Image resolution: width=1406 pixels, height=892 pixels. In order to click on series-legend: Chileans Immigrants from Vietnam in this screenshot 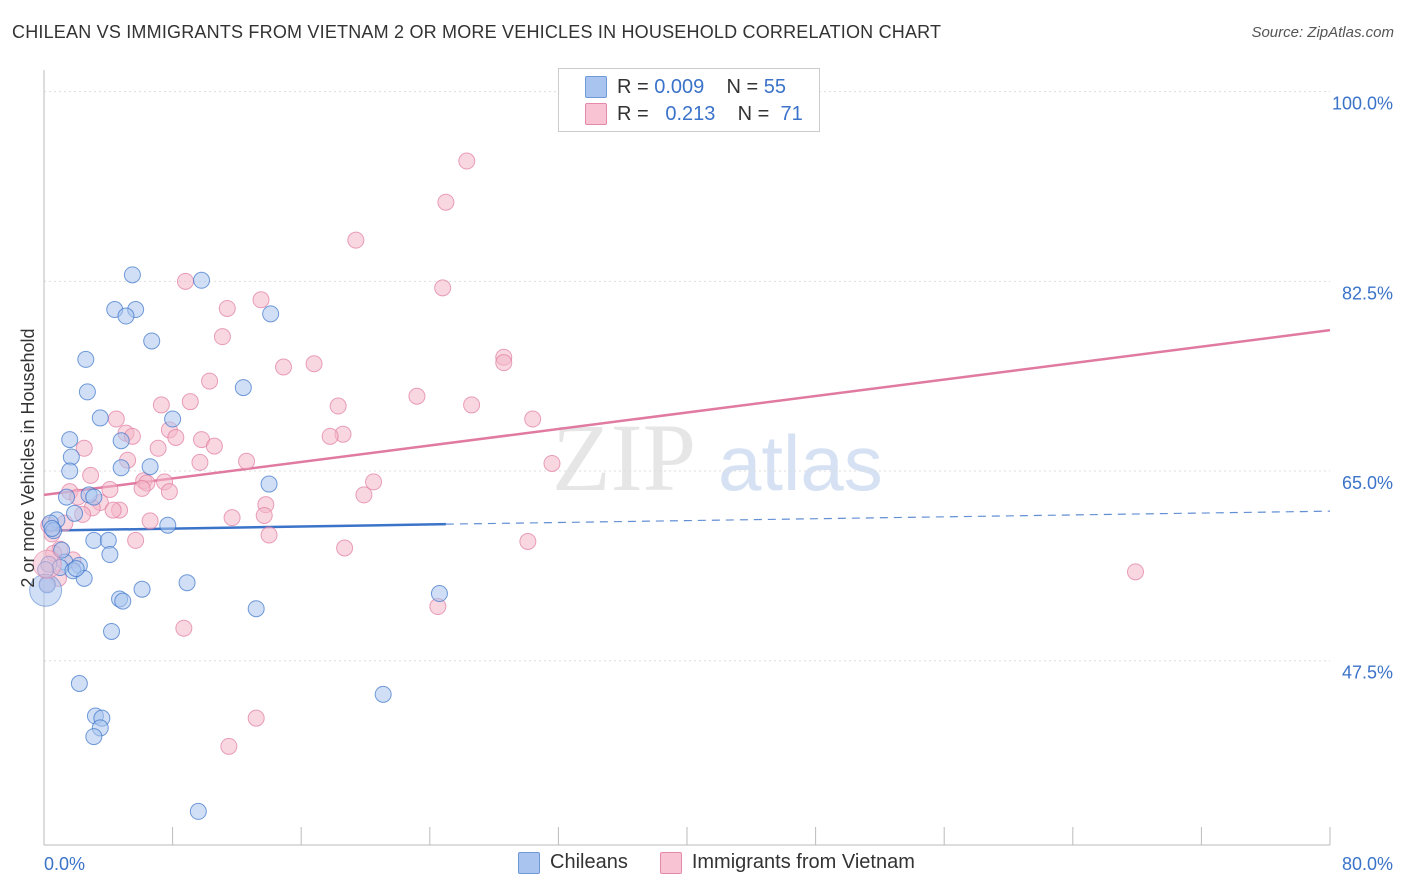, I will do `click(732, 862)`.